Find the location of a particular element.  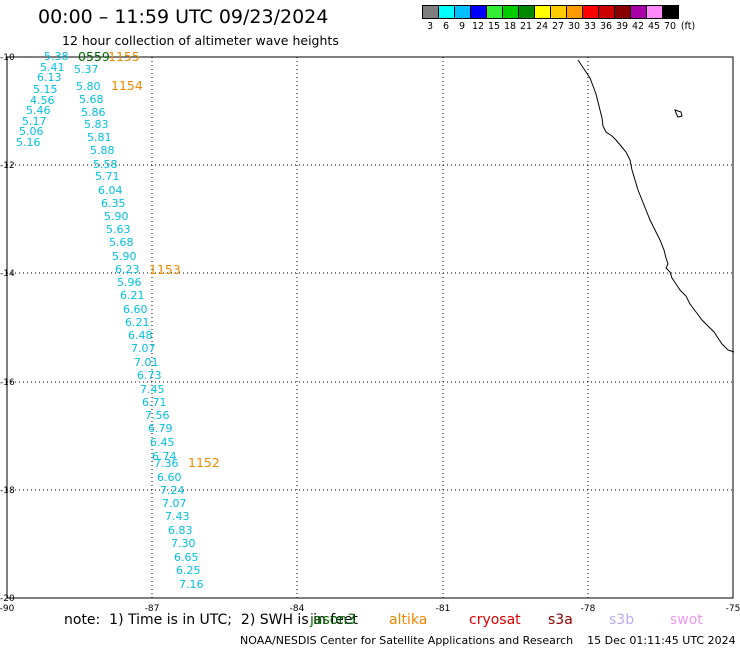

wave-height-label: 7.24 is located at coordinates (172, 490).